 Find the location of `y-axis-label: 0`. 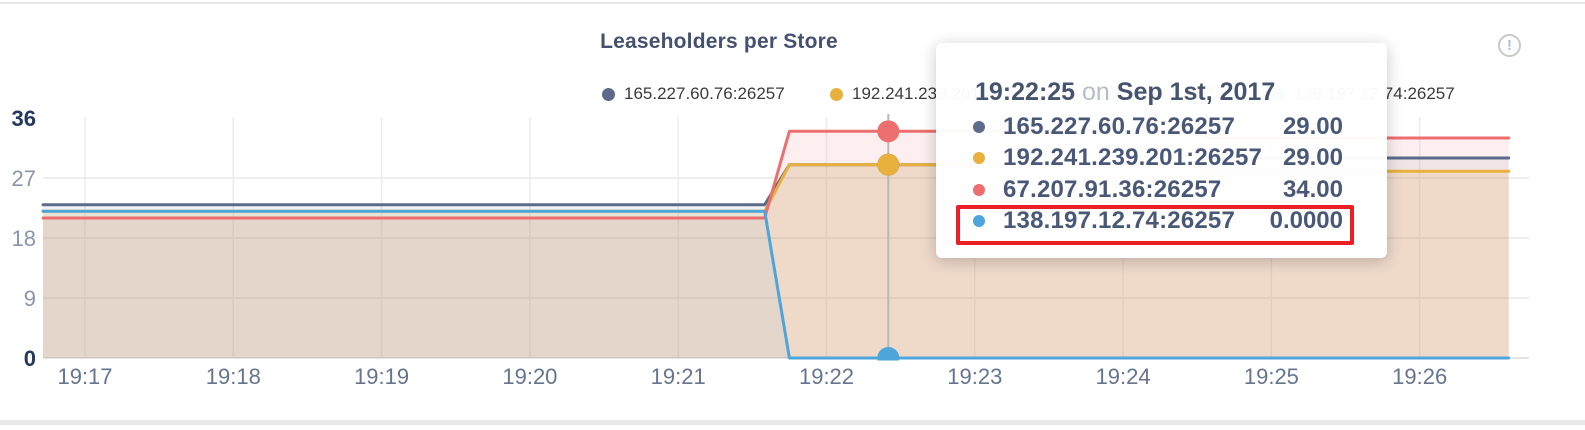

y-axis-label: 0 is located at coordinates (30, 358).